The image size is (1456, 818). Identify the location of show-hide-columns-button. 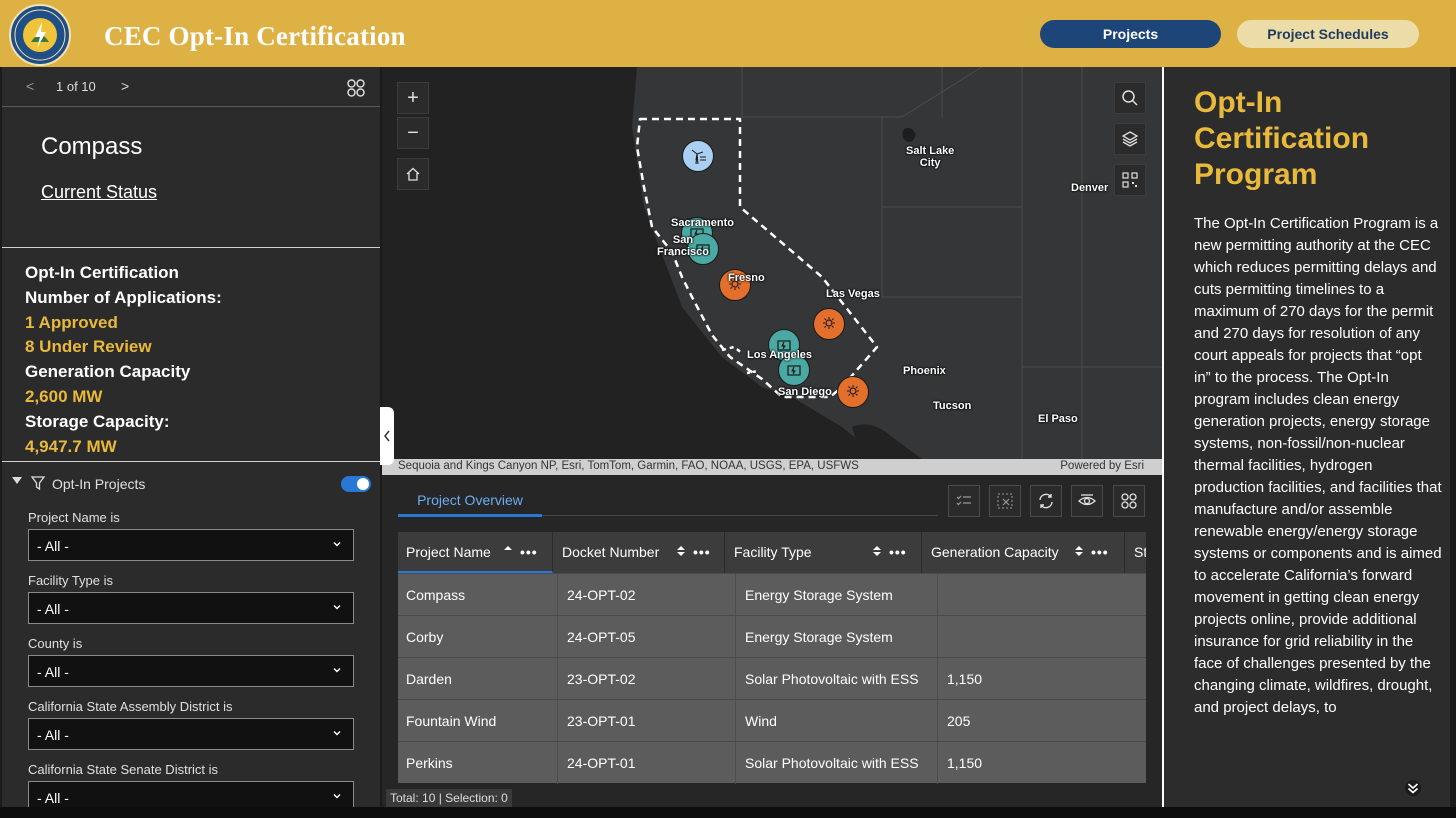
(1087, 501).